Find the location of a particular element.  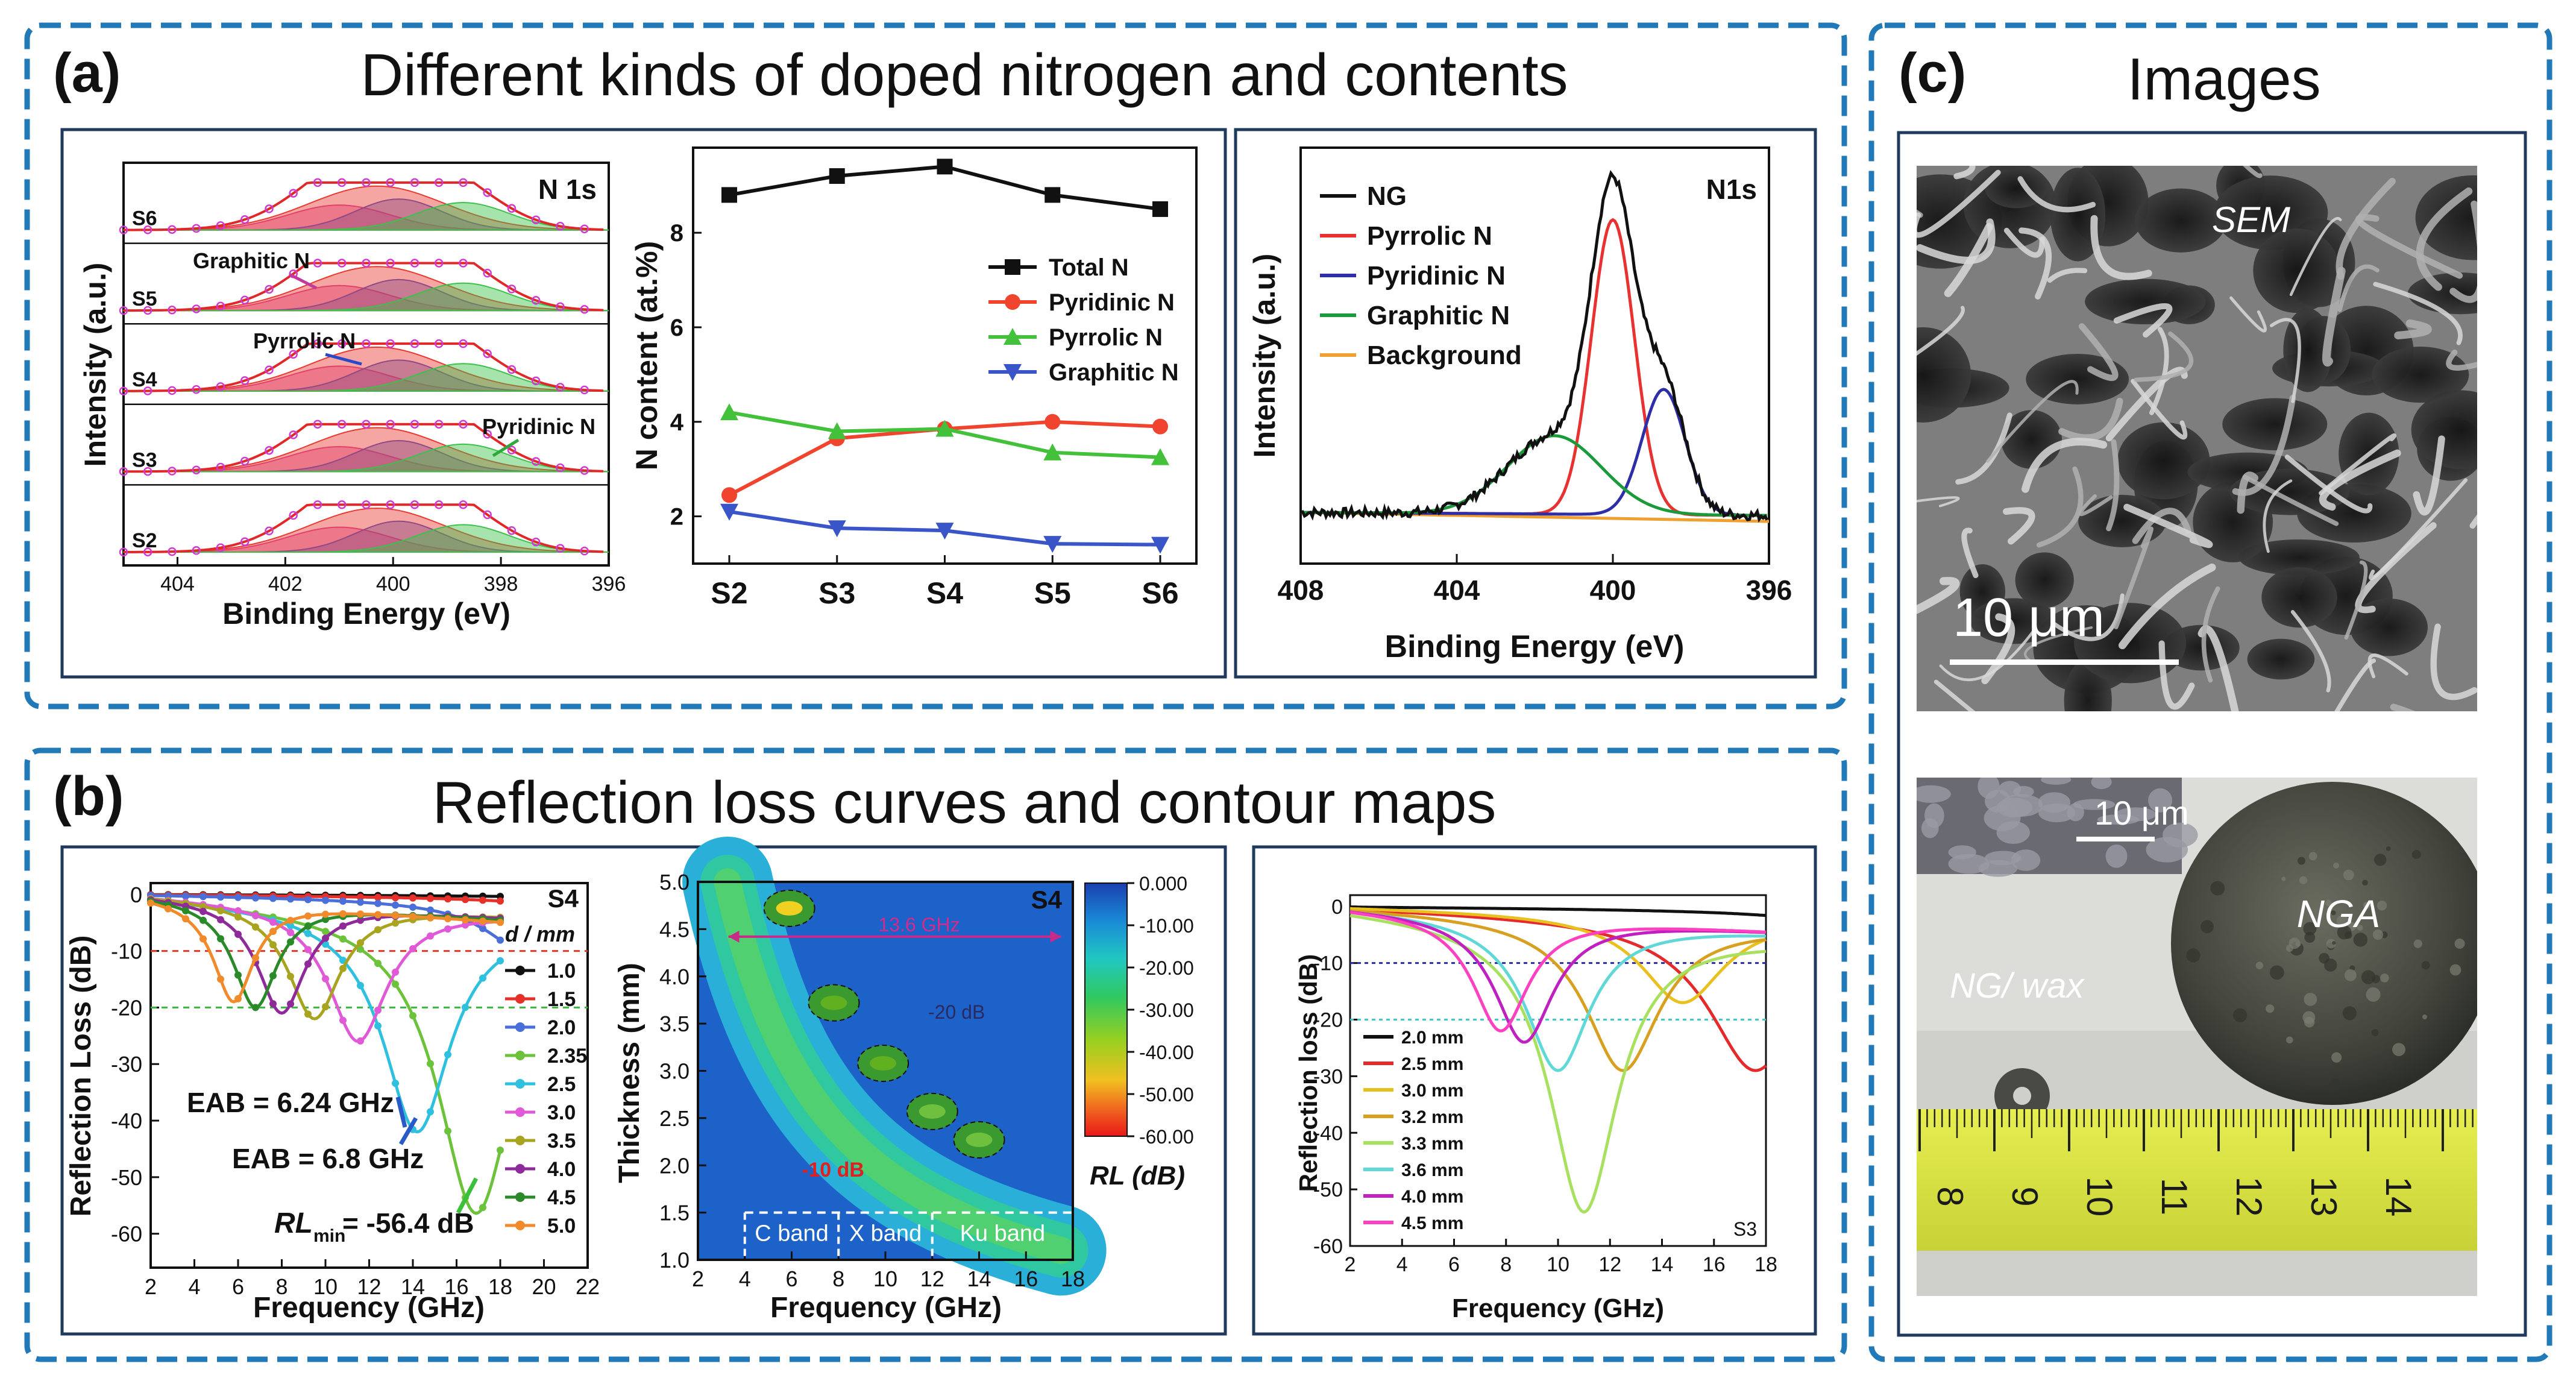

contour-band-label: Ku band is located at coordinates (1003, 1234).